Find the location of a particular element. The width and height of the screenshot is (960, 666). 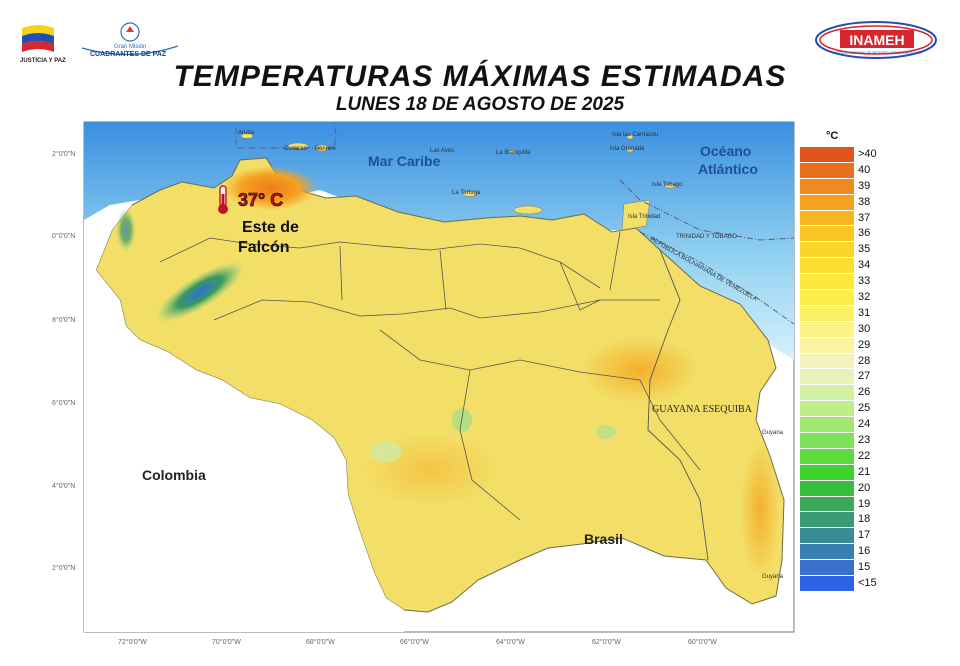

label-las-aves: Las Aves is located at coordinates (442, 151).